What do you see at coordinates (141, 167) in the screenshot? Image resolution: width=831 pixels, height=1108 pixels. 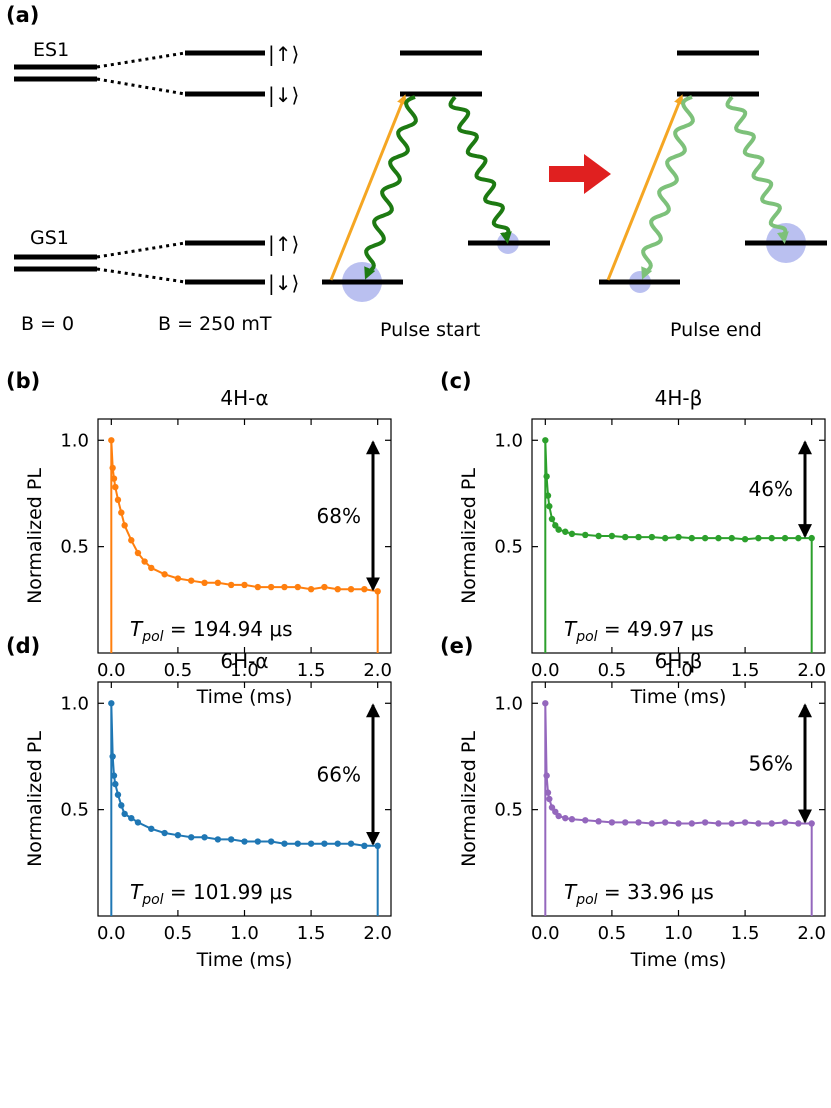 I see `zeeman-splitting-lines` at bounding box center [141, 167].